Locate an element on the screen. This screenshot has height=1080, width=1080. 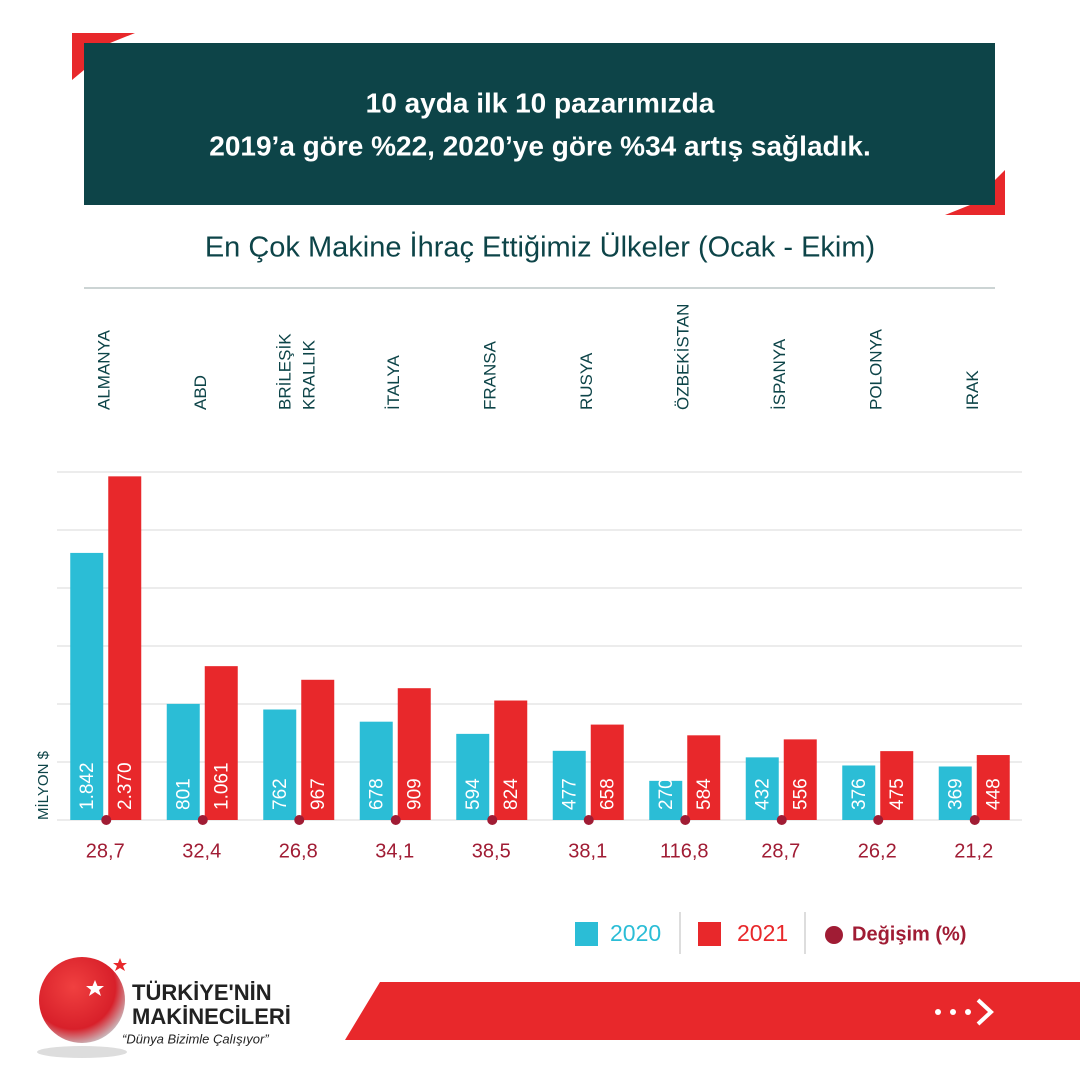
change-label: 116,8 is located at coordinates (684, 851).